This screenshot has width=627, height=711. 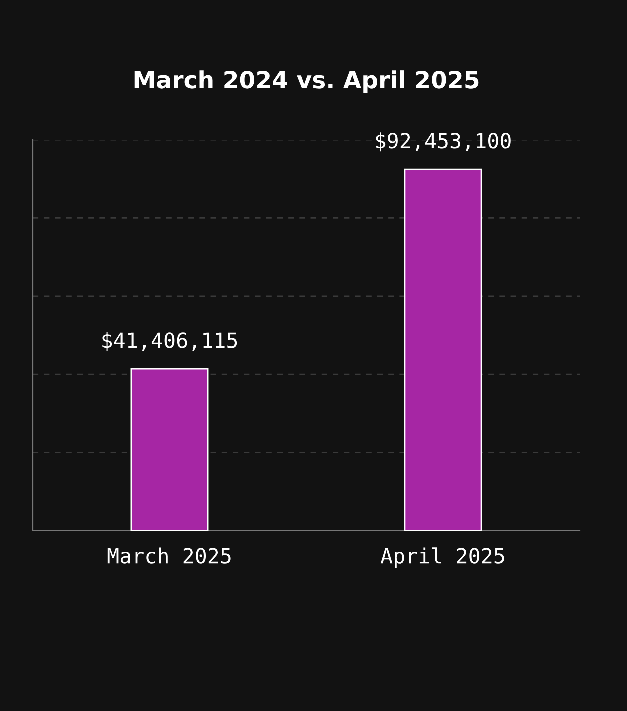 I want to click on x-tick-label: March 2025, so click(x=169, y=556).